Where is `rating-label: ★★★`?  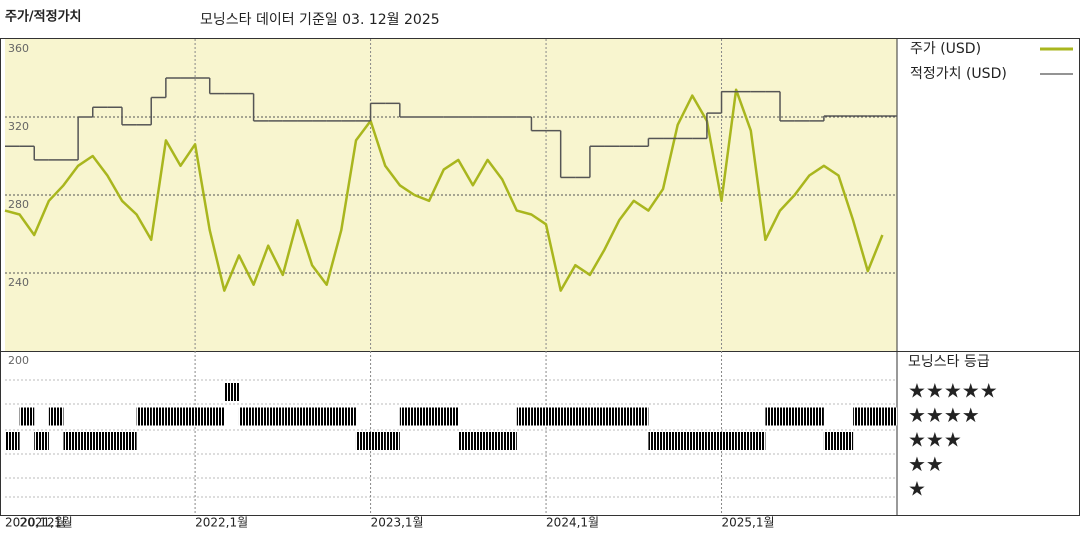
rating-label: ★★★ is located at coordinates (935, 440).